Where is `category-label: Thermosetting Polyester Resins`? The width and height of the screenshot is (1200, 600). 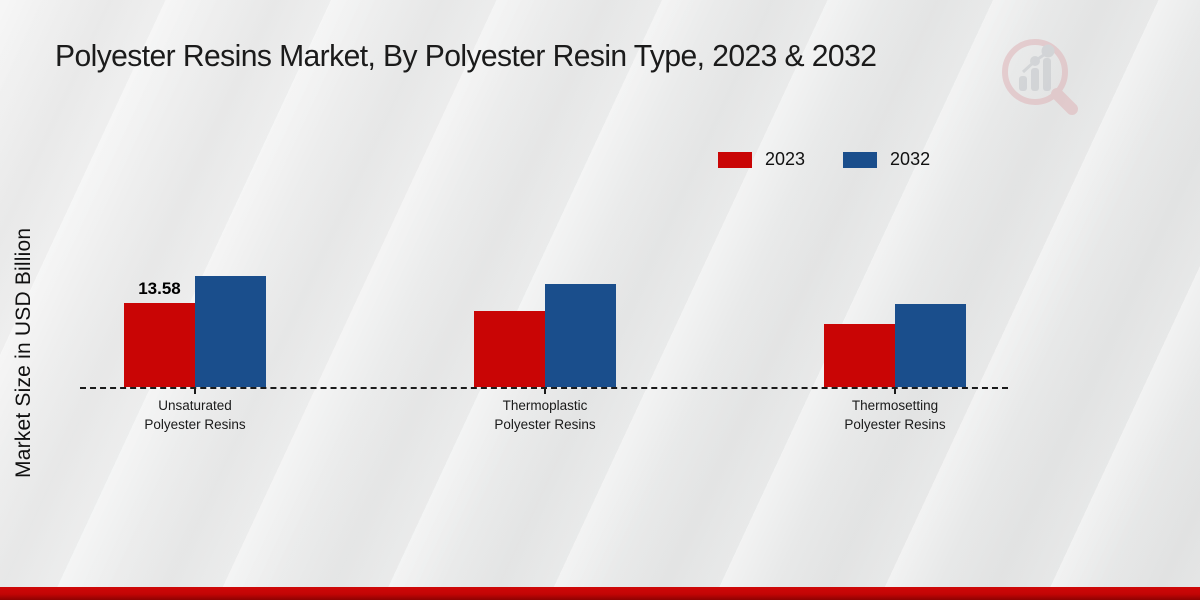 category-label: Thermosetting Polyester Resins is located at coordinates (895, 415).